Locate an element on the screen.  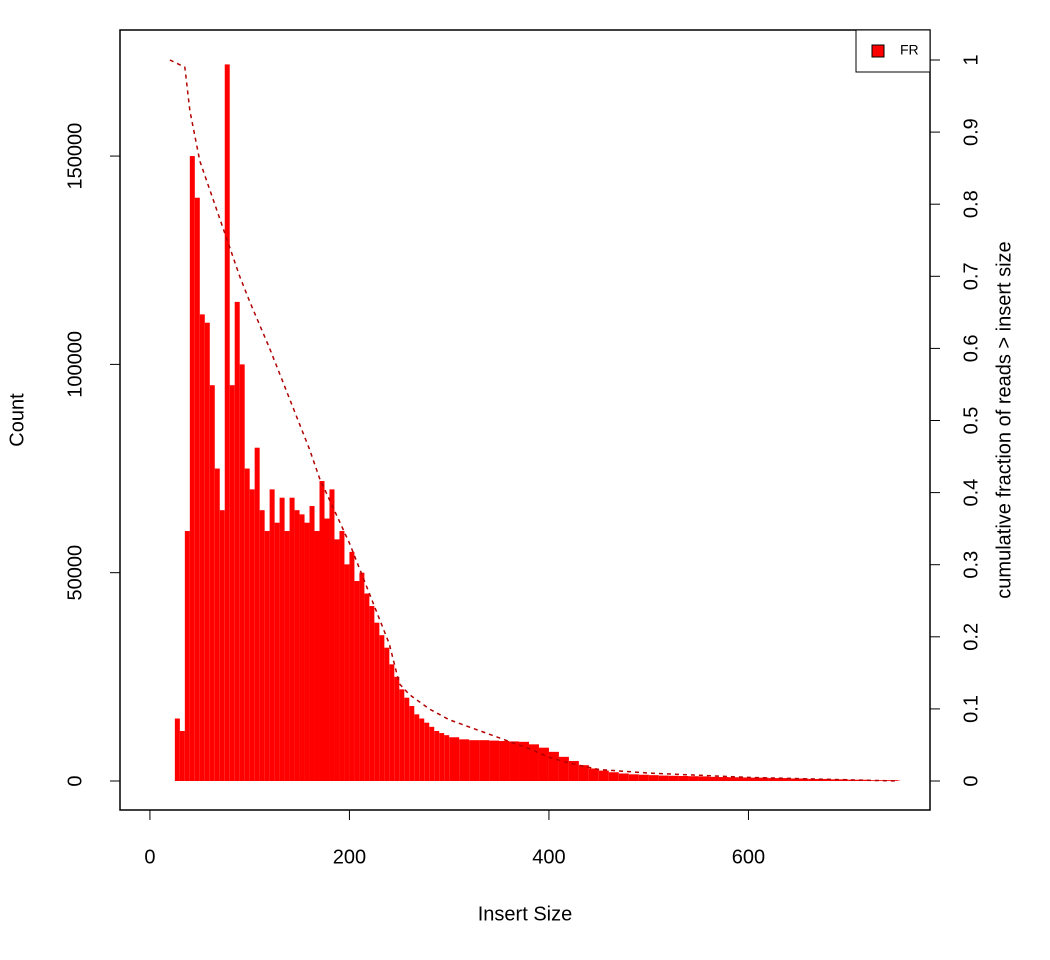
y-axis-label: Count is located at coordinates (17, 420).